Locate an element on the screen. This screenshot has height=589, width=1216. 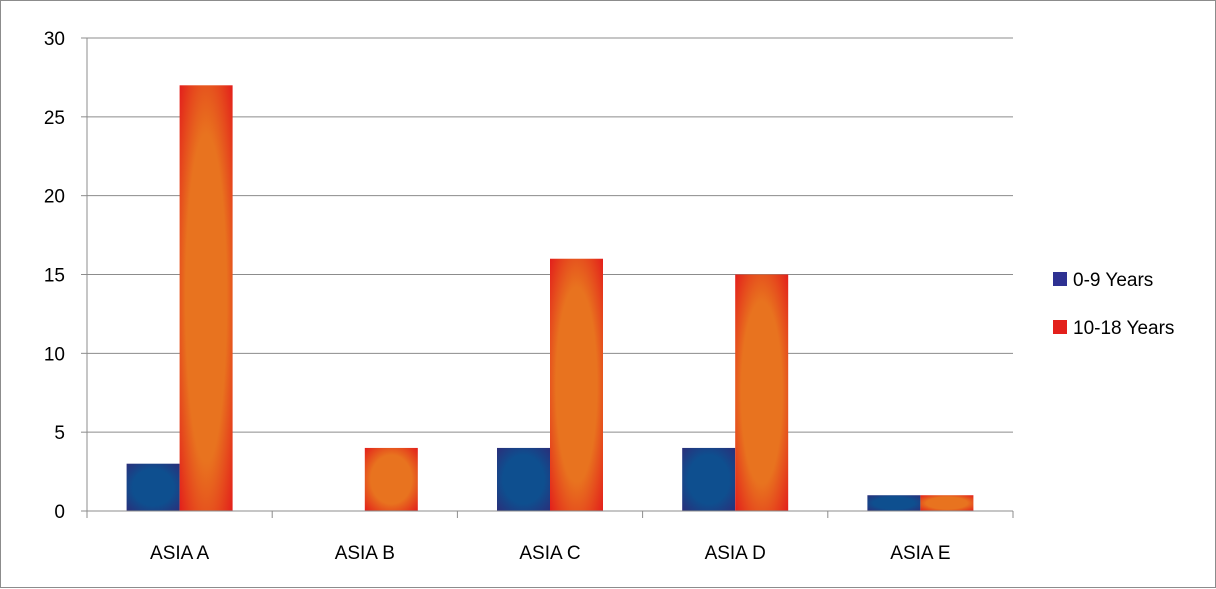
y-tick-label: 25 is located at coordinates (54, 118).